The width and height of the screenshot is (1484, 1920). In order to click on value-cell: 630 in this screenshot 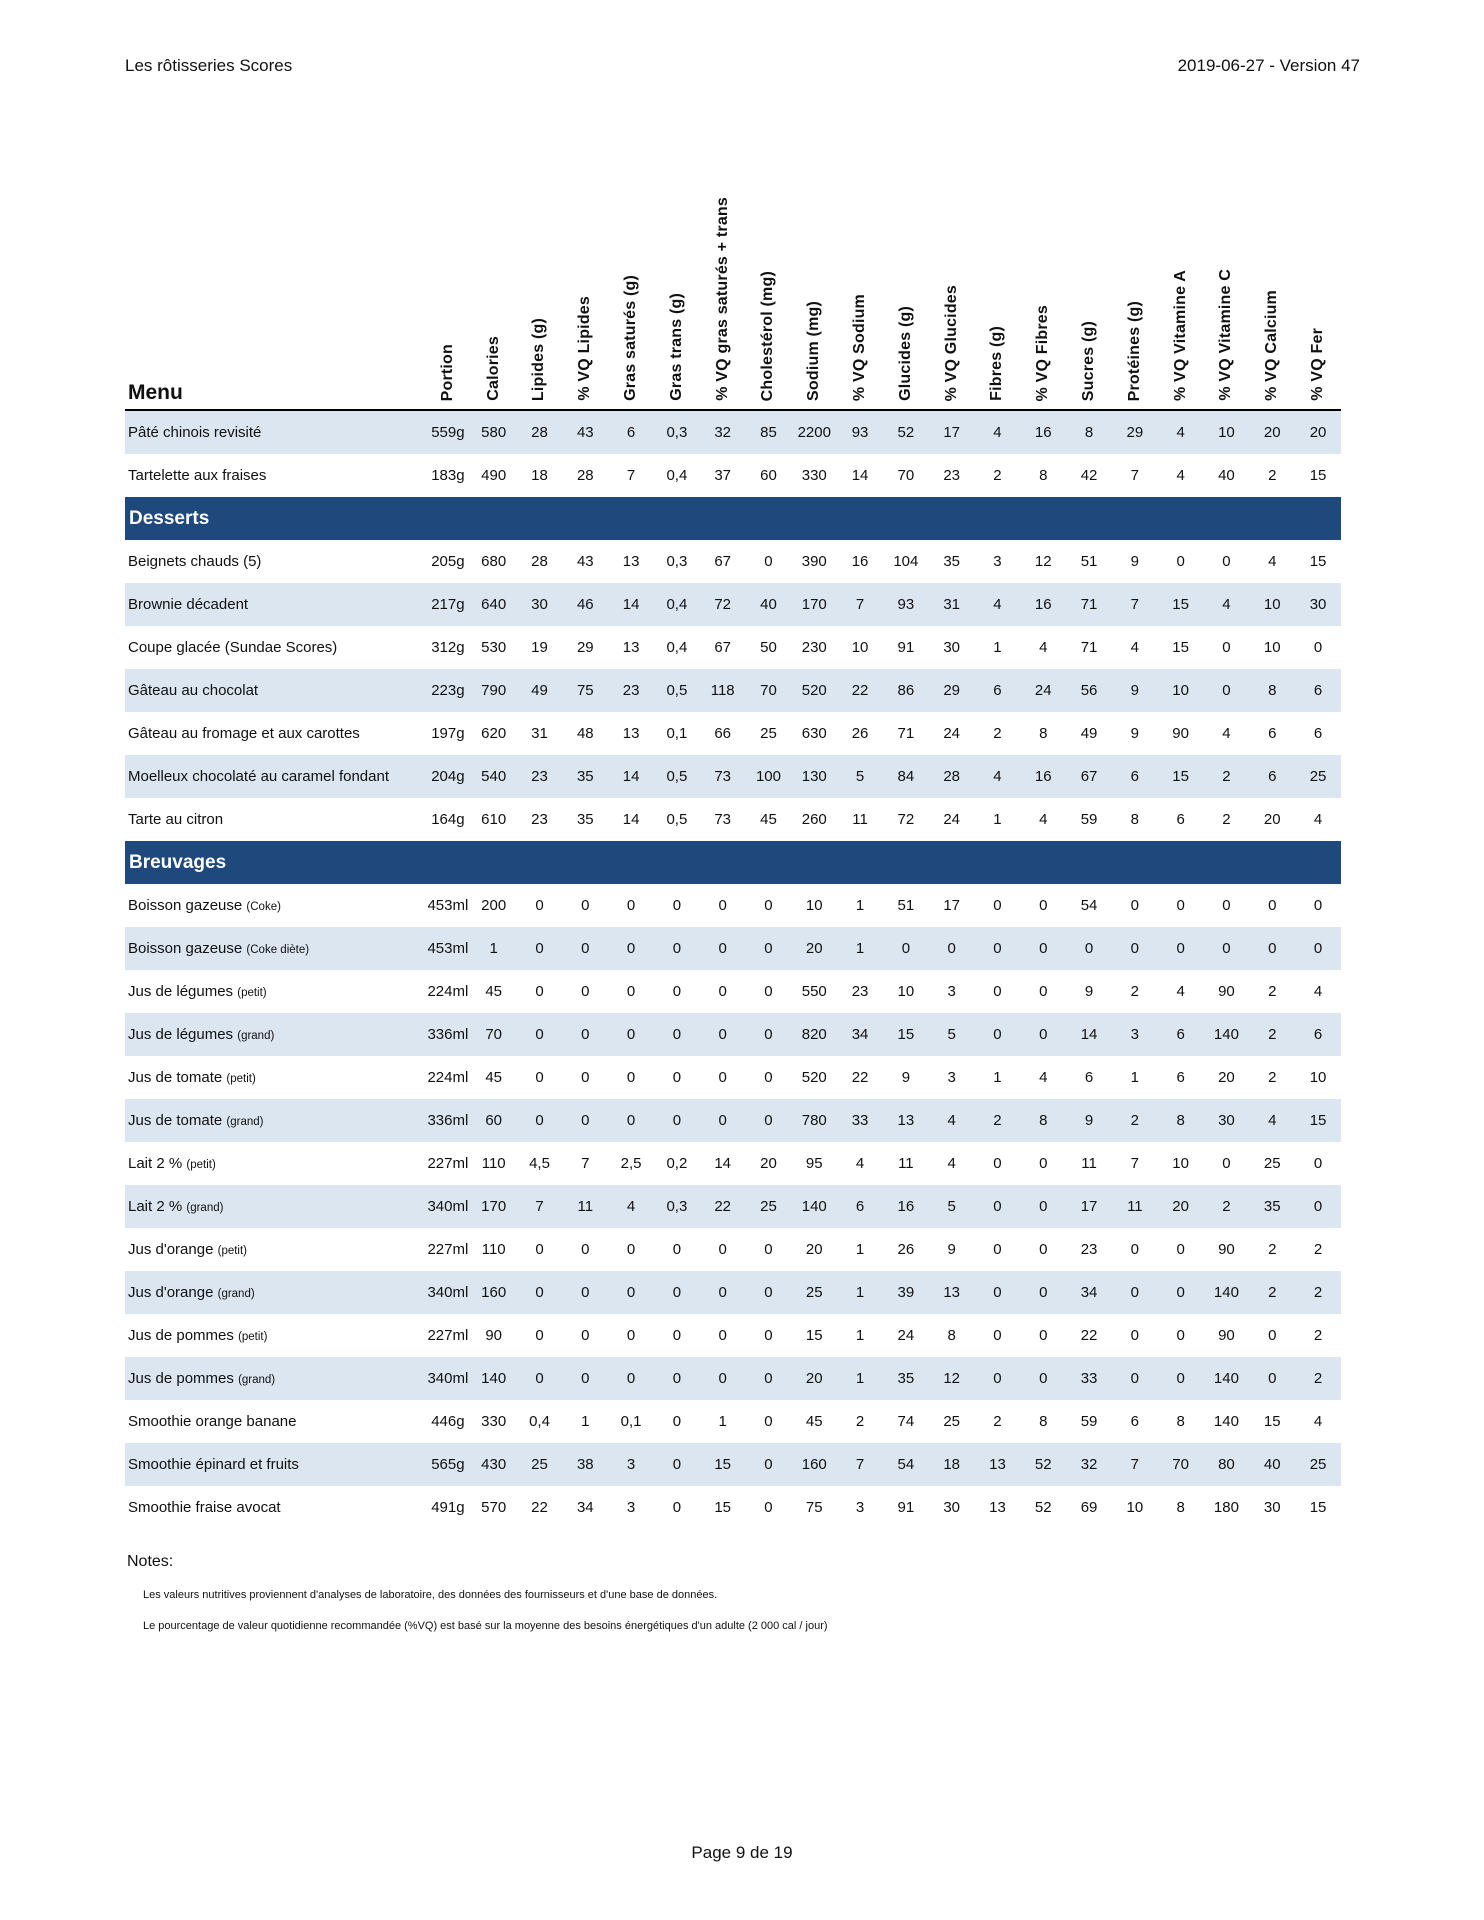, I will do `click(814, 733)`.